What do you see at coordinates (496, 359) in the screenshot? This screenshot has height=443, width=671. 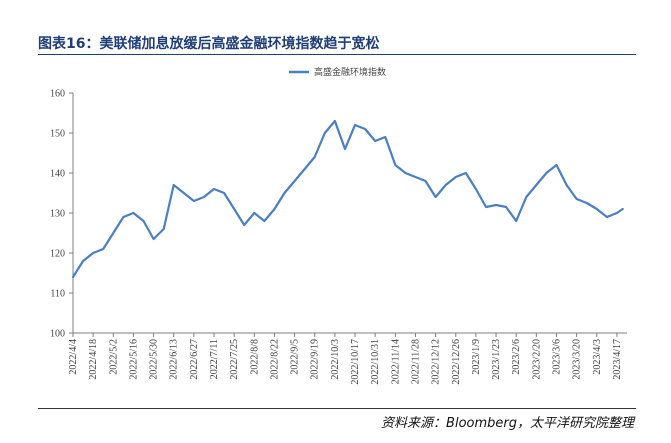 I see `x-tick-label: 2023/1/23` at bounding box center [496, 359].